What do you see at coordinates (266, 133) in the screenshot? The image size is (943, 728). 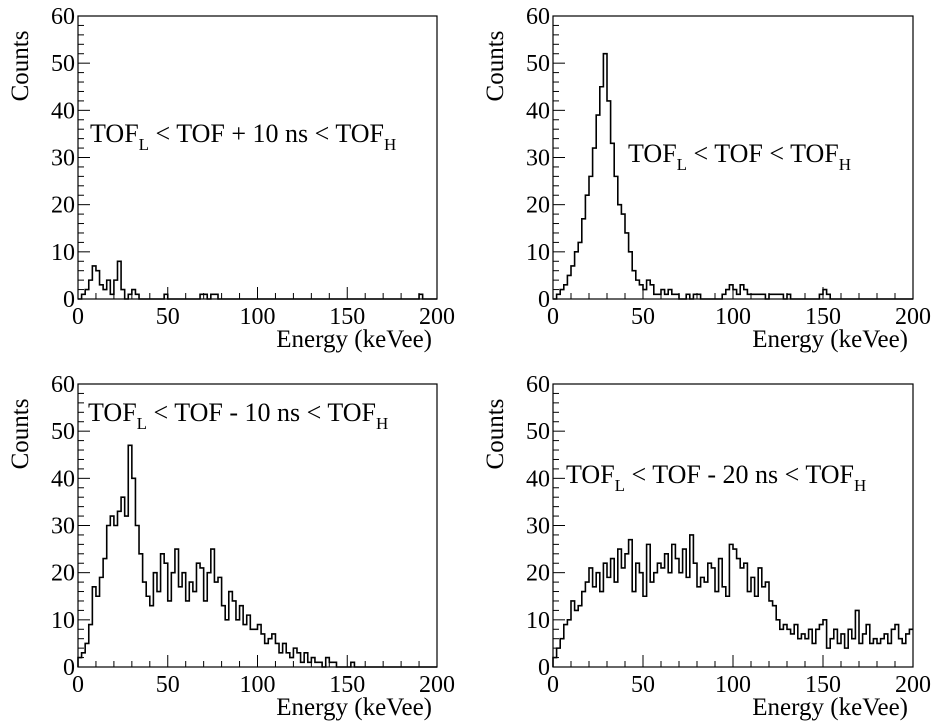 I see `annotation-mid: < TOF + 10 ns < TOF` at bounding box center [266, 133].